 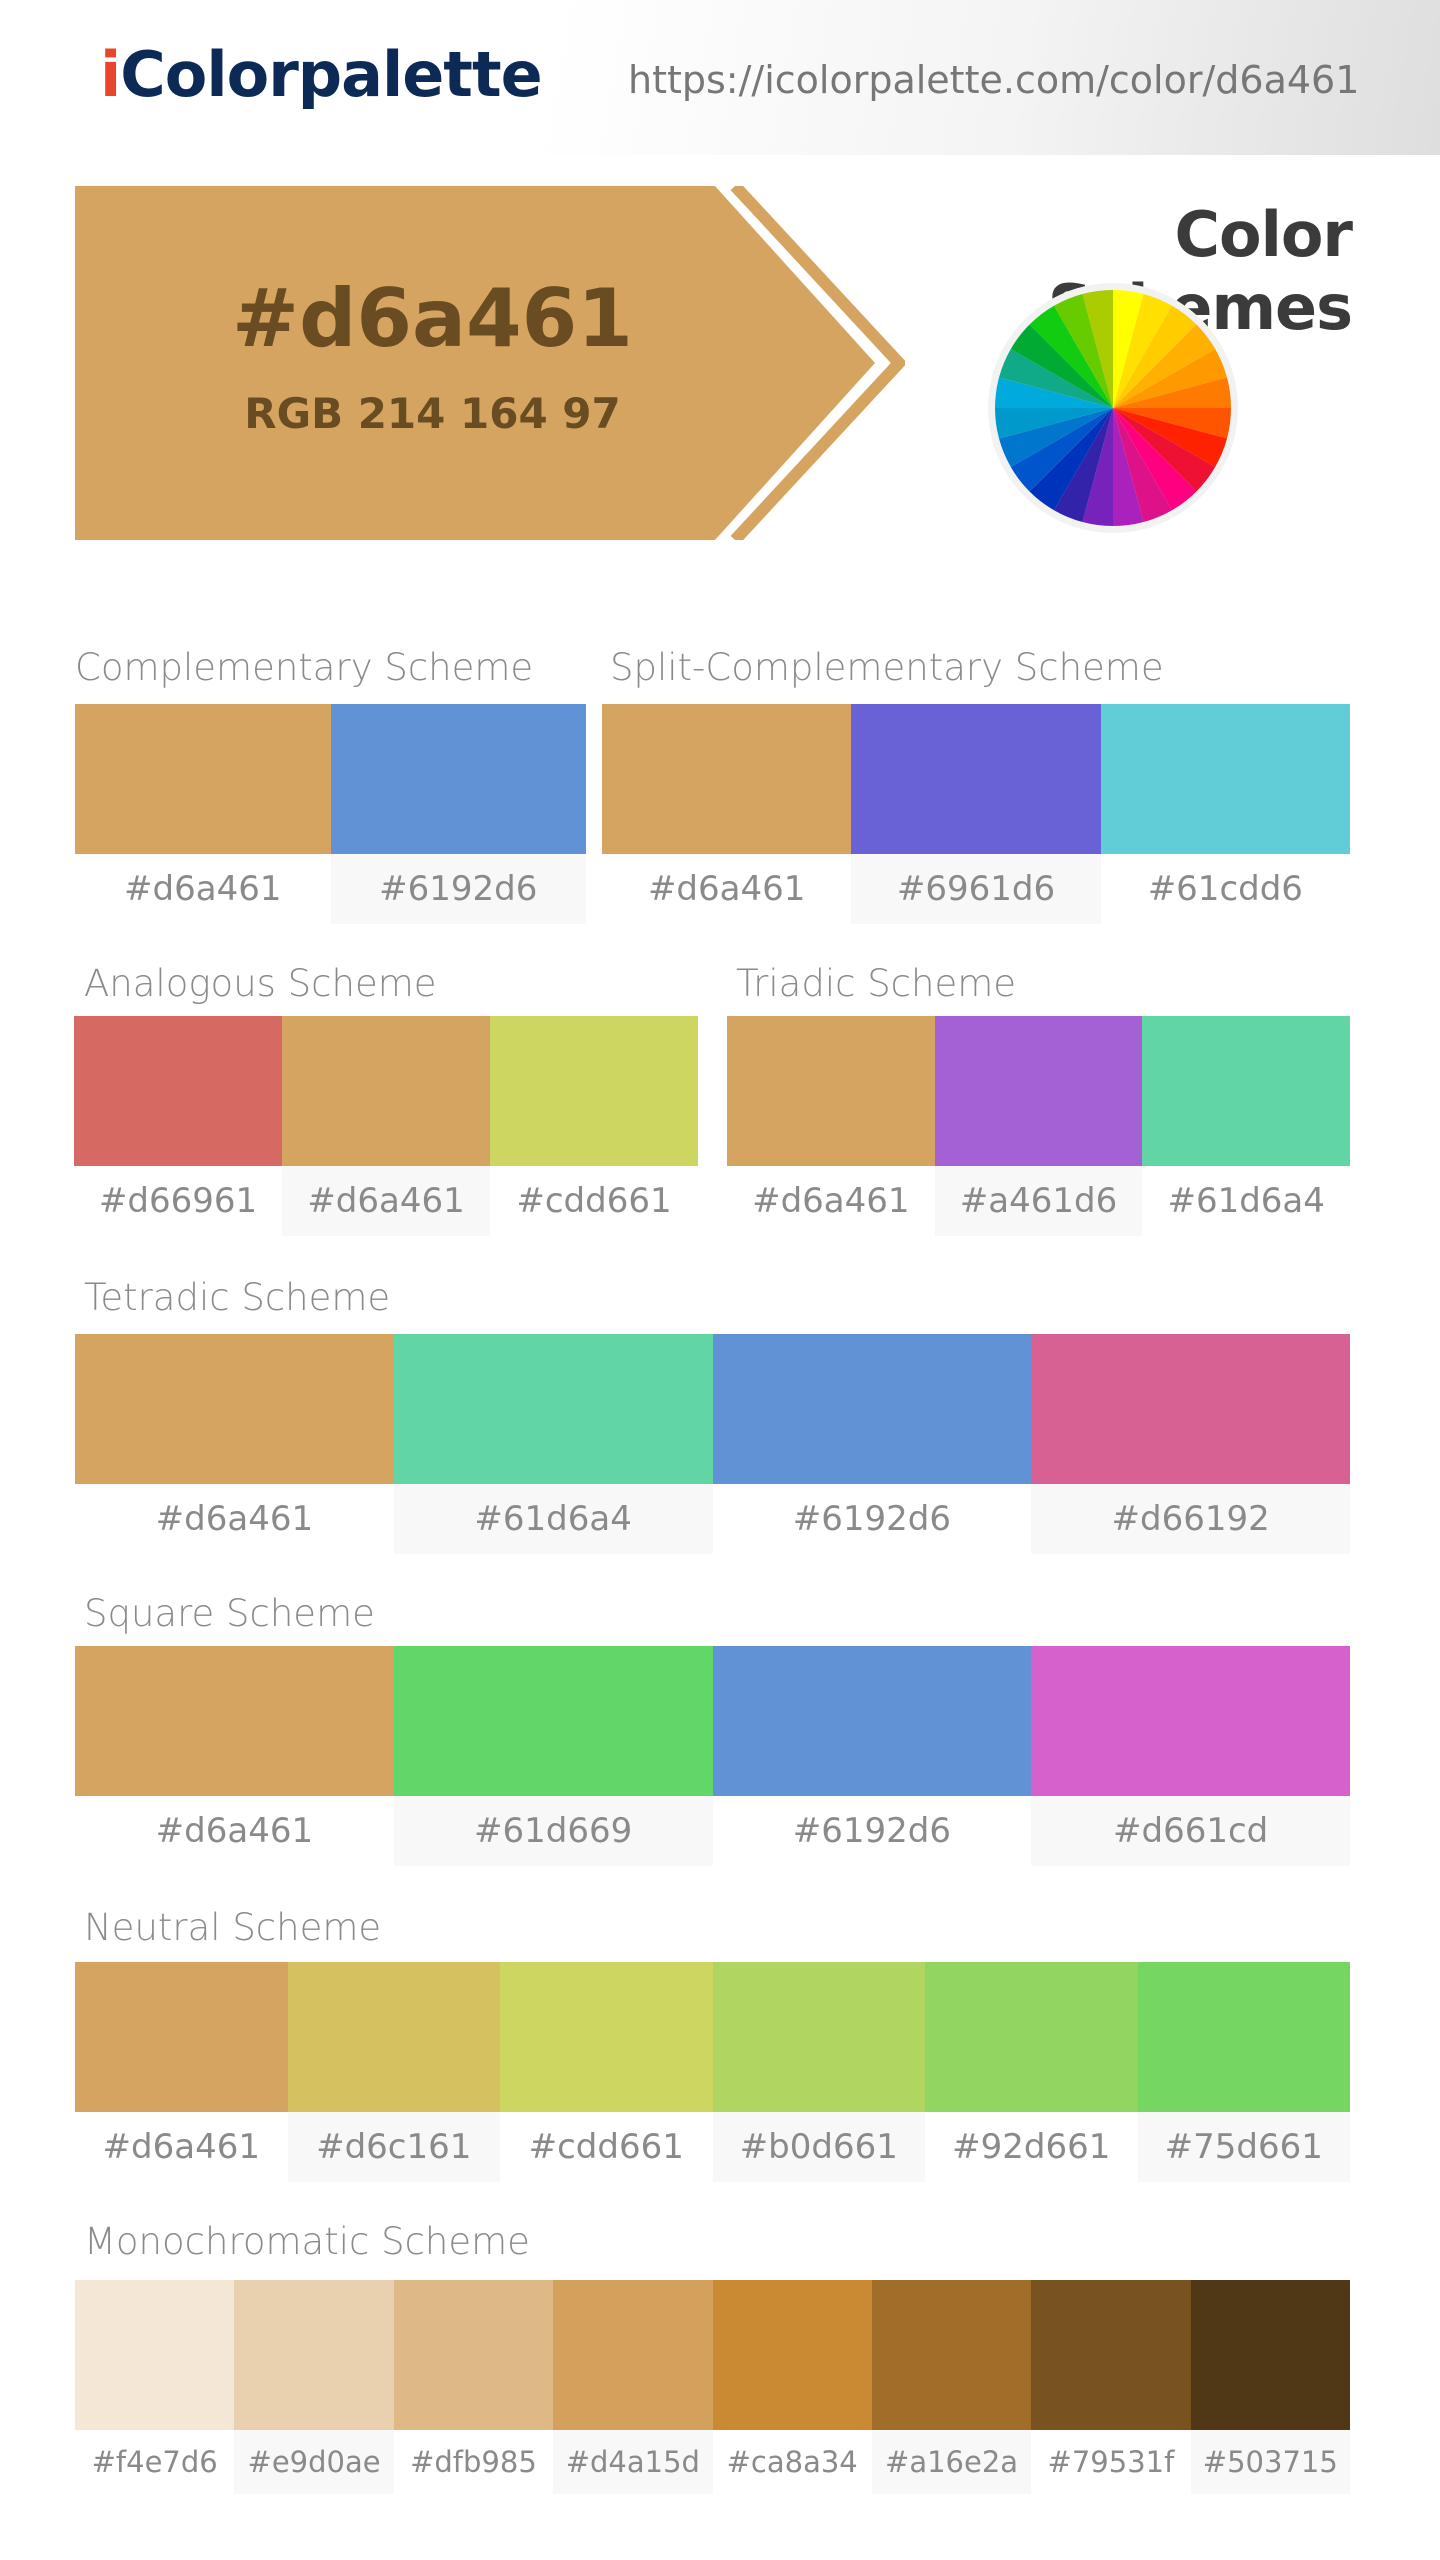 I want to click on hero-banner: #d6a461 RGB 214 164 97, so click(x=490, y=363).